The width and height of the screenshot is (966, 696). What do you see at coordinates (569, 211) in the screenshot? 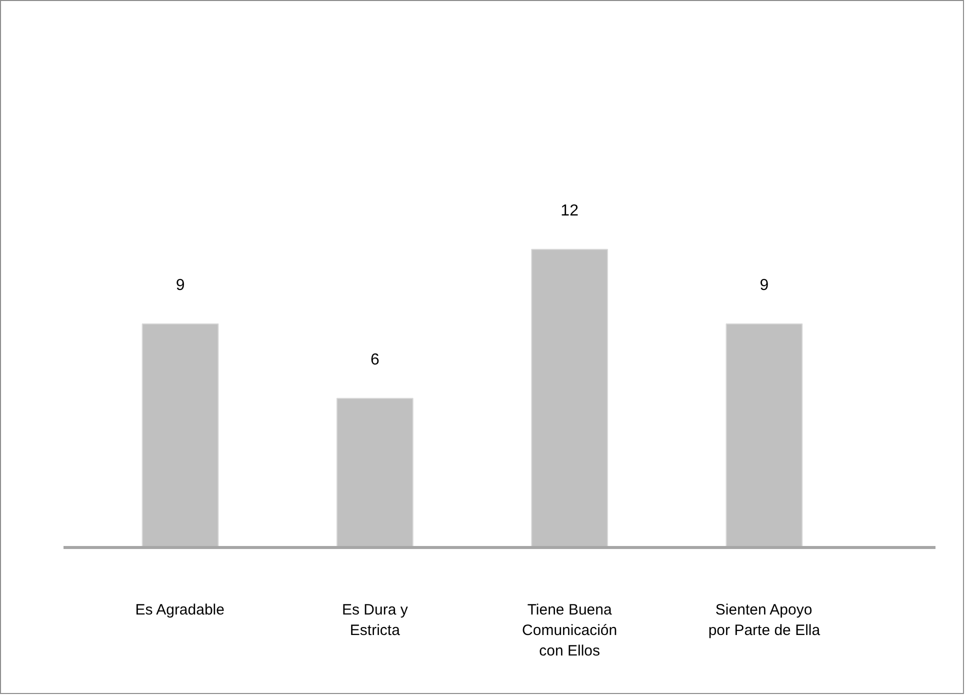
I see `data-label: 12` at bounding box center [569, 211].